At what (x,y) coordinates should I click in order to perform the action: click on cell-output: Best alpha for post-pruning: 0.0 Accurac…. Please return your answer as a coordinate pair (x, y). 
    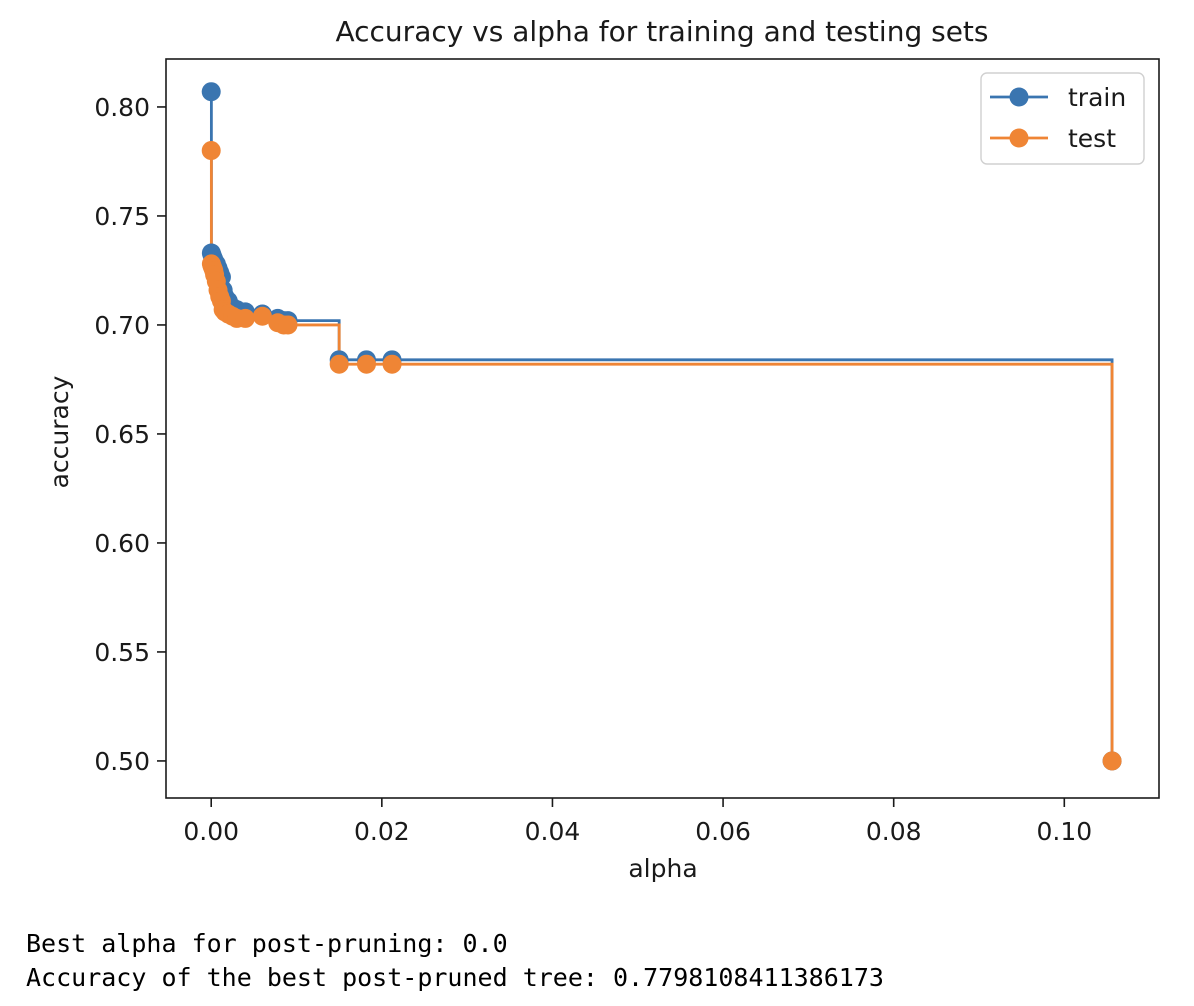
    Looking at the image, I should click on (597, 955).